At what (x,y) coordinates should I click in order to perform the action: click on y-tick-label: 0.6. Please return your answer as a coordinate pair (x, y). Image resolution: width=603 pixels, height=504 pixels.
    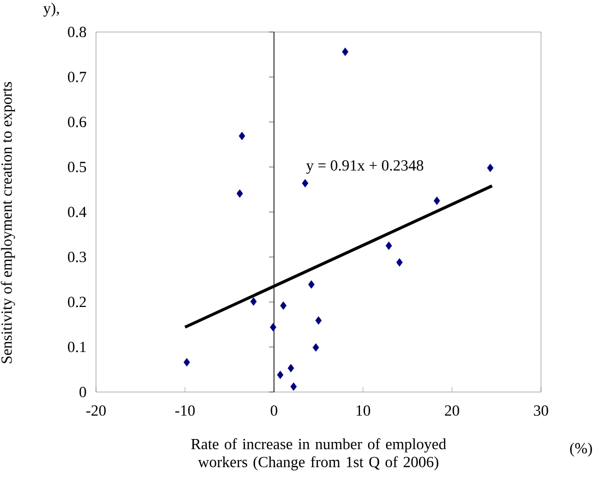
    Looking at the image, I should click on (77, 122).